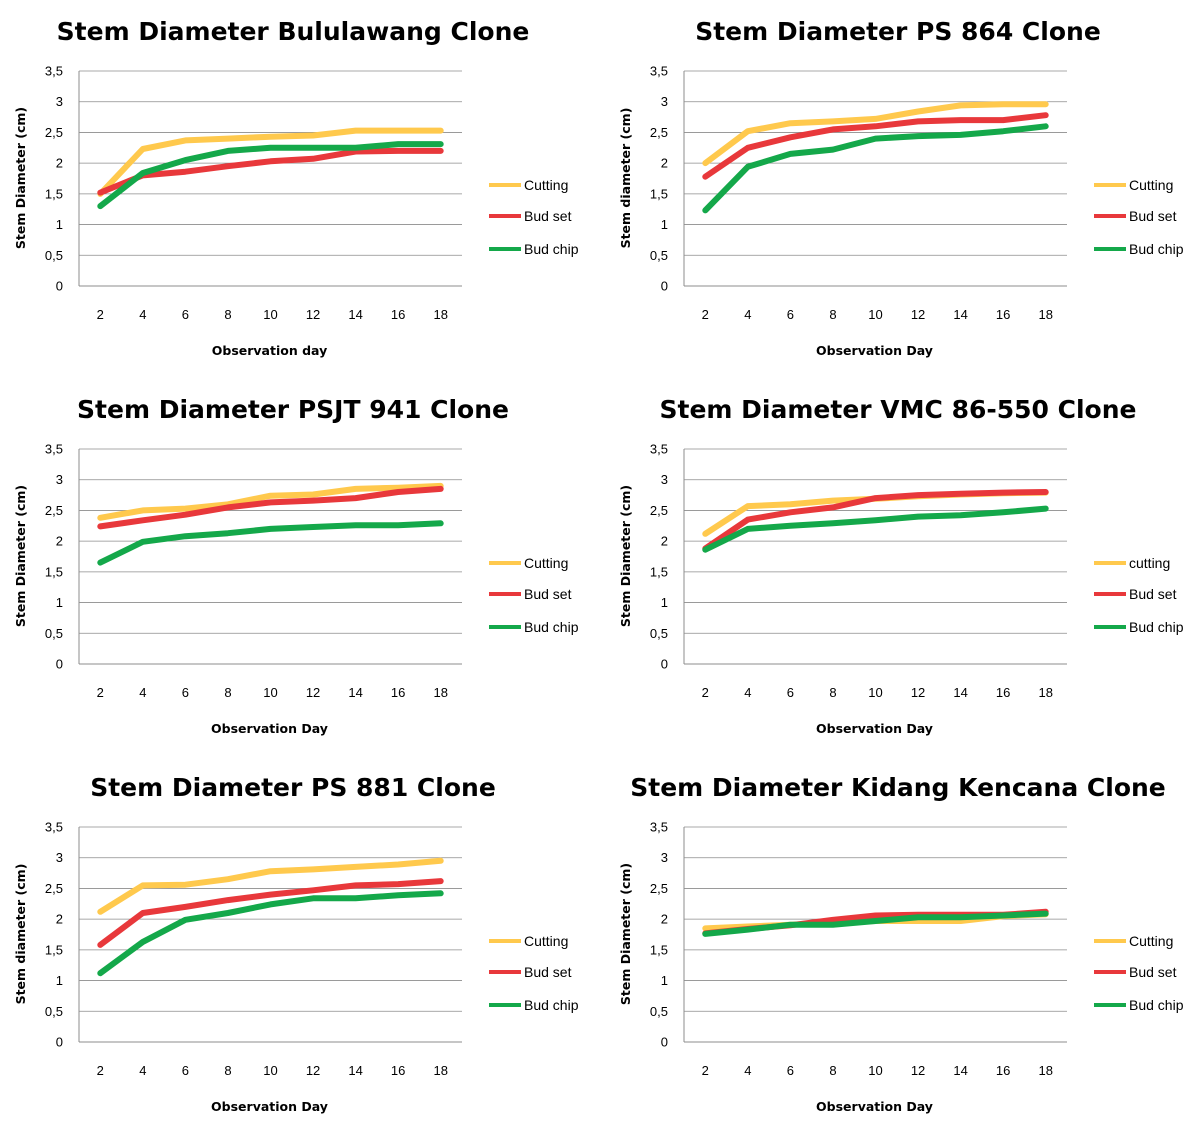  Describe the element at coordinates (625, 934) in the screenshot. I see `y-axis-title: Stem Diameter (cm)` at that location.